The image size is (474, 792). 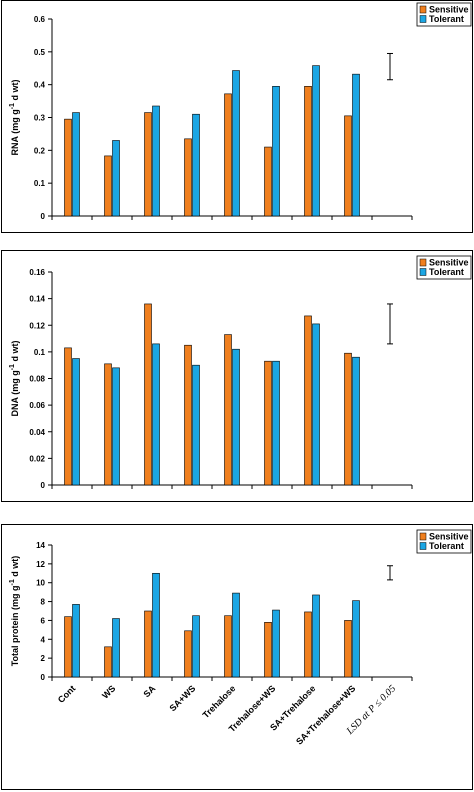 What do you see at coordinates (40, 564) in the screenshot?
I see `y-tick-label: 12` at bounding box center [40, 564].